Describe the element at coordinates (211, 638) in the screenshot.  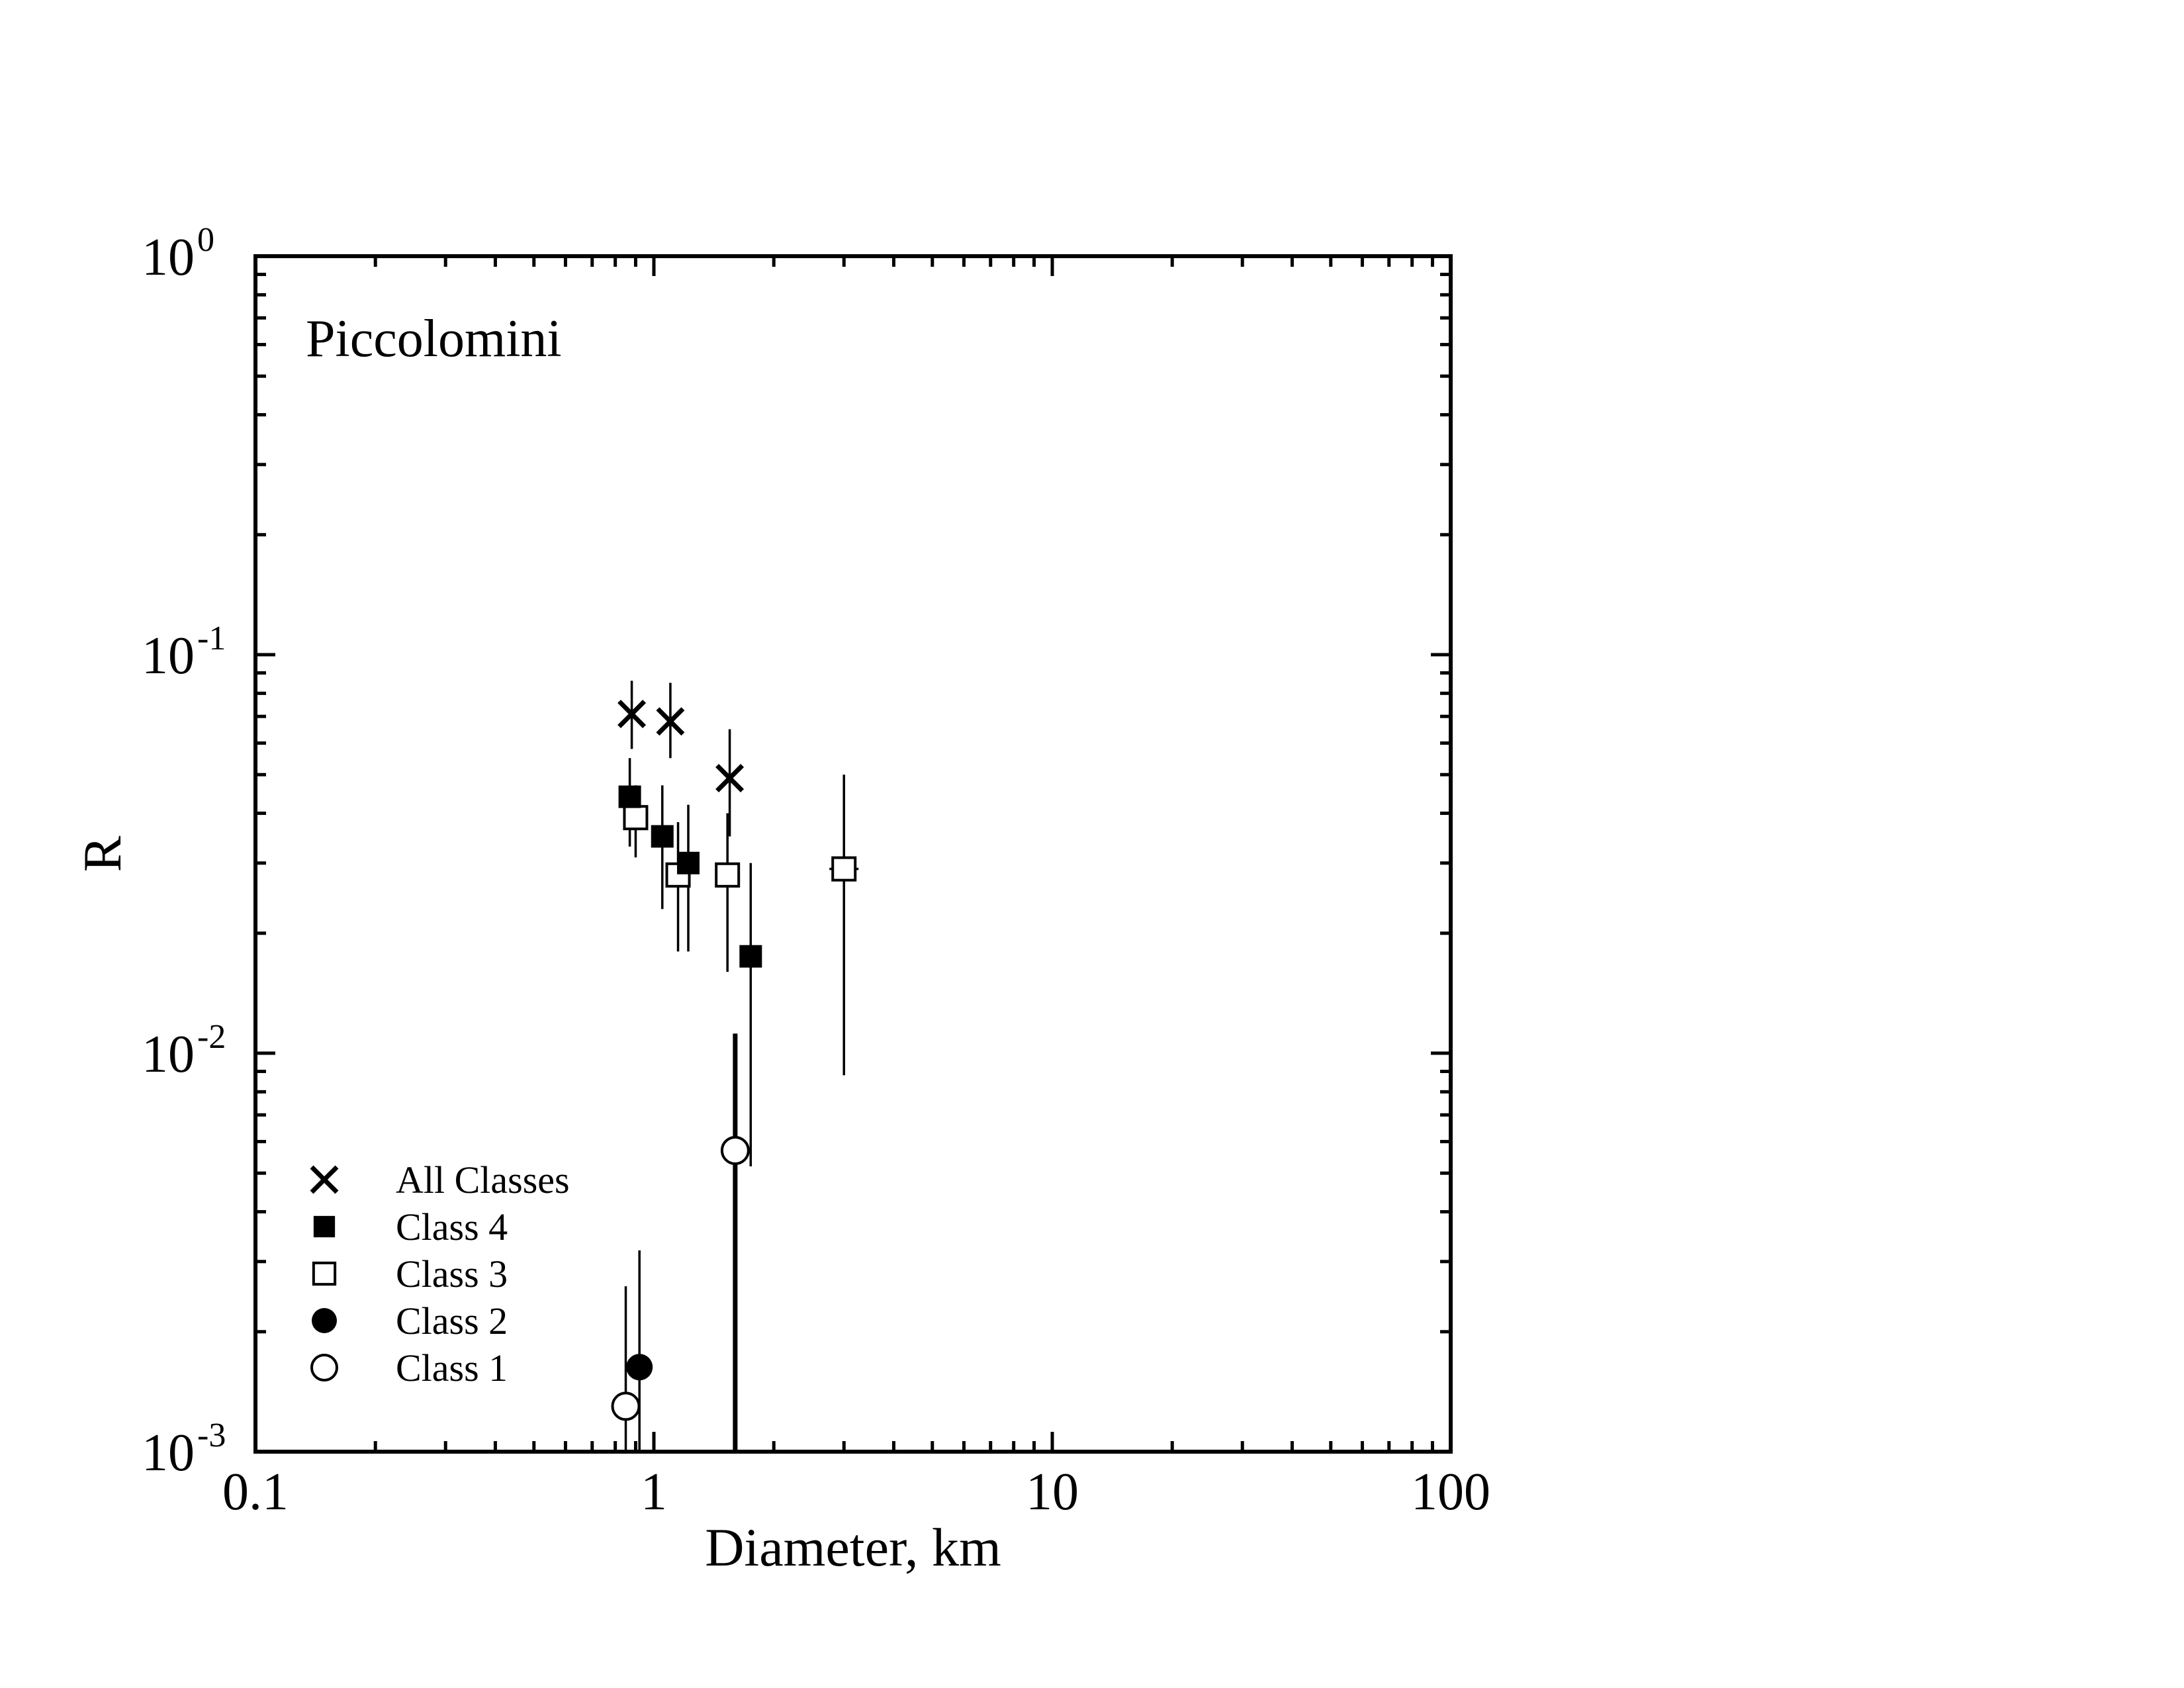
I see `y-tick-label-exponent: -1` at that location.